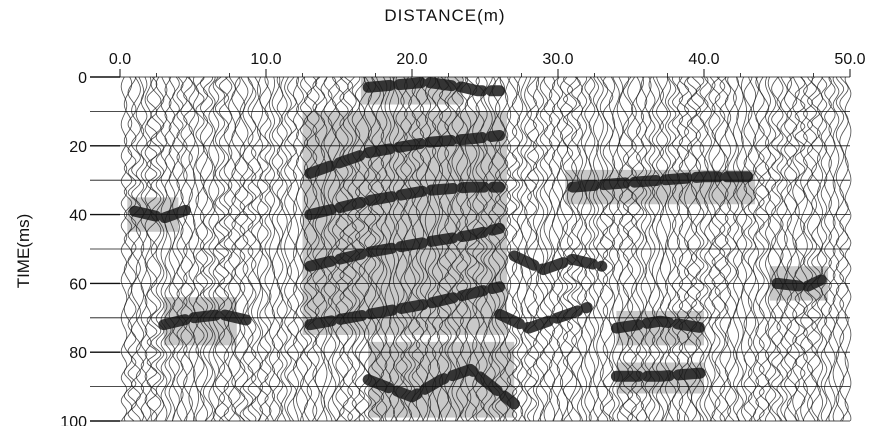 Image resolution: width=890 pixels, height=426 pixels. What do you see at coordinates (411, 59) in the screenshot?
I see `x-tick-label: 20.0` at bounding box center [411, 59].